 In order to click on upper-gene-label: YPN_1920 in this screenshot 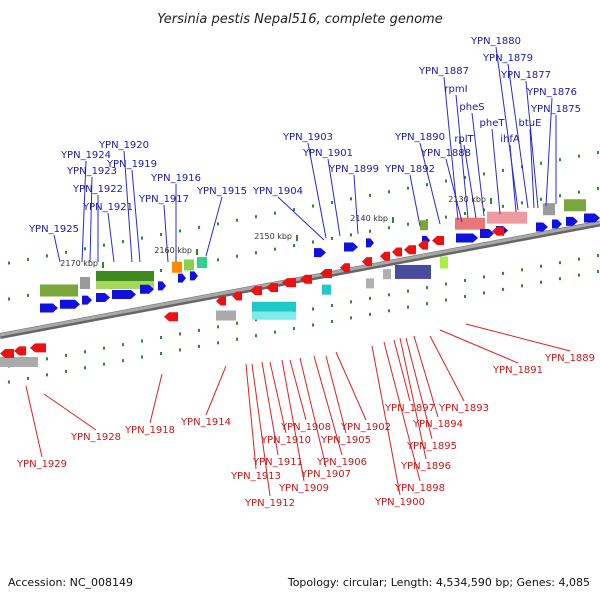, I will do `click(123, 145)`.